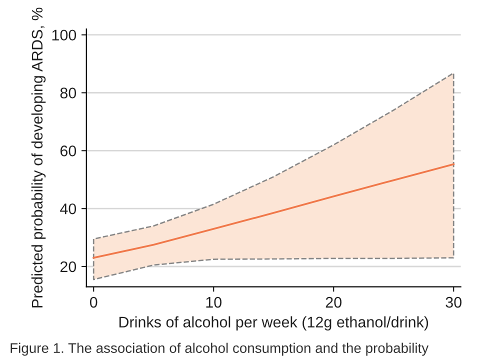 This screenshot has width=480, height=363. Describe the element at coordinates (454, 302) in the screenshot. I see `x-tick-label: 30` at that location.